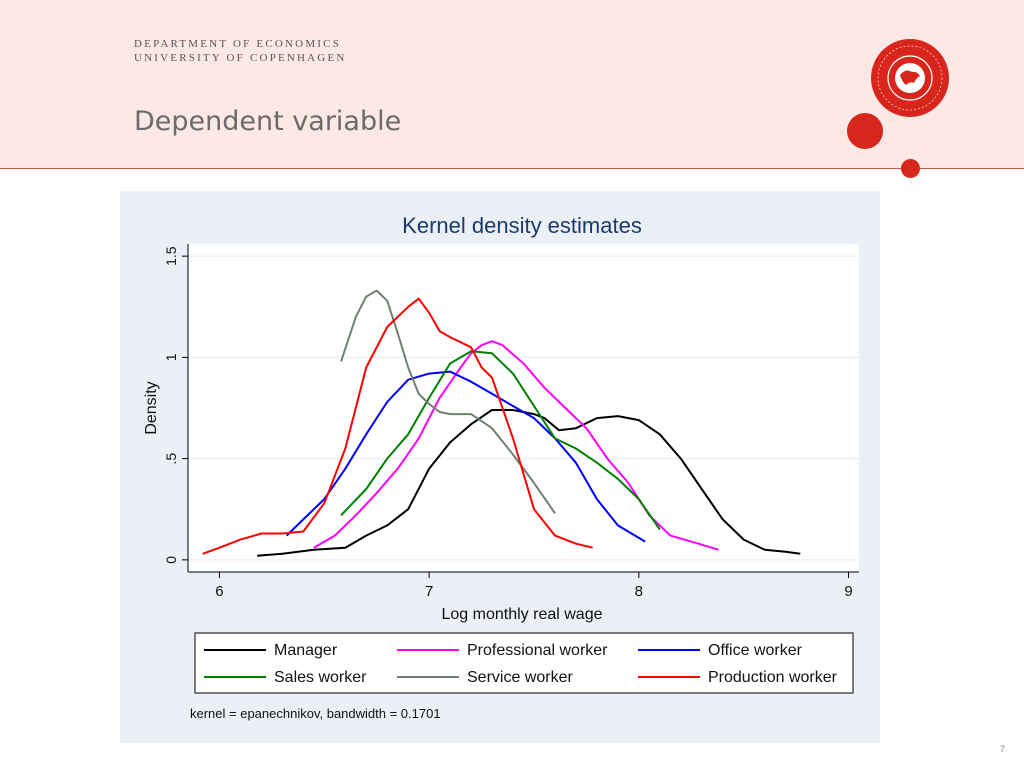 This screenshot has width=1024, height=768. What do you see at coordinates (240, 58) in the screenshot?
I see `department-line2: UNIVERSITY OF COPENHAGEN` at bounding box center [240, 58].